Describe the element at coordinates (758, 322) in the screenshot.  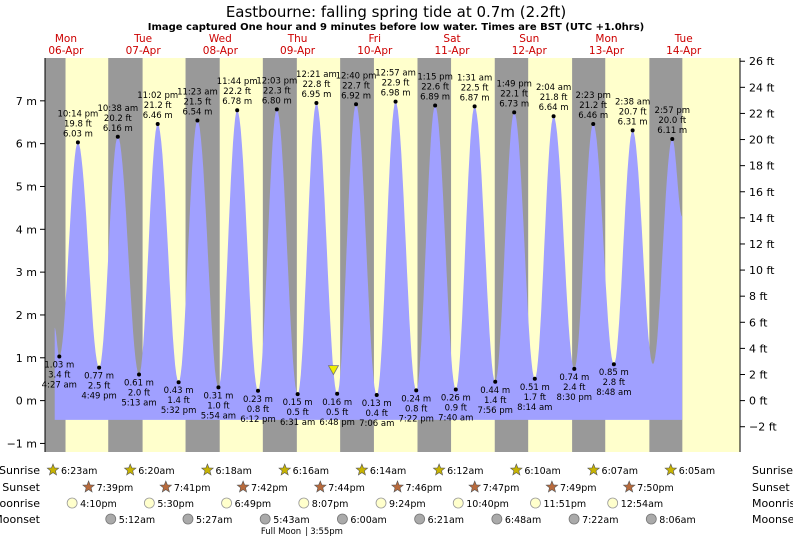
I see `right-axis-label: 6 ft` at that location.